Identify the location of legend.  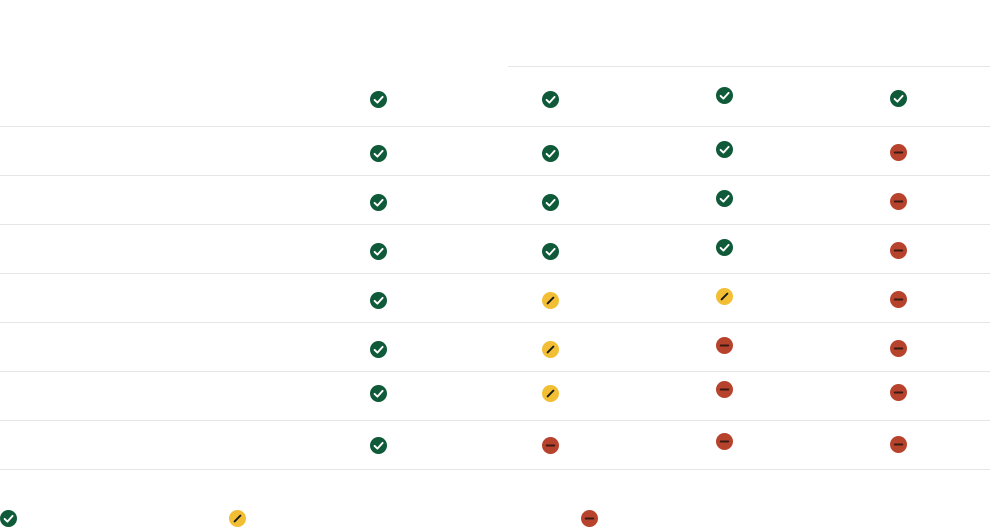
(495, 519).